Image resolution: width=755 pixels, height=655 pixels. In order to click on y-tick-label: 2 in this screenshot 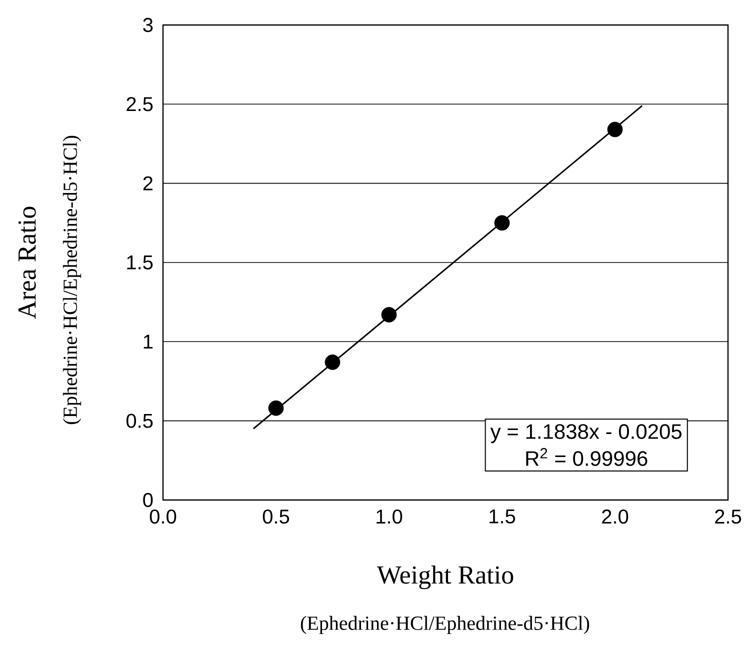, I will do `click(147, 183)`.